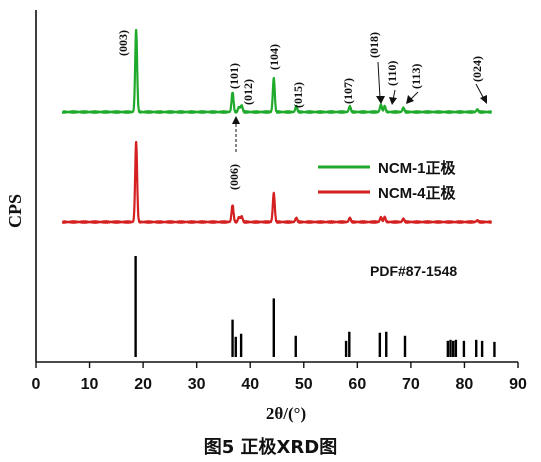 This screenshot has height=462, width=541. I want to click on x-tick-label-1: 10, so click(90, 384).